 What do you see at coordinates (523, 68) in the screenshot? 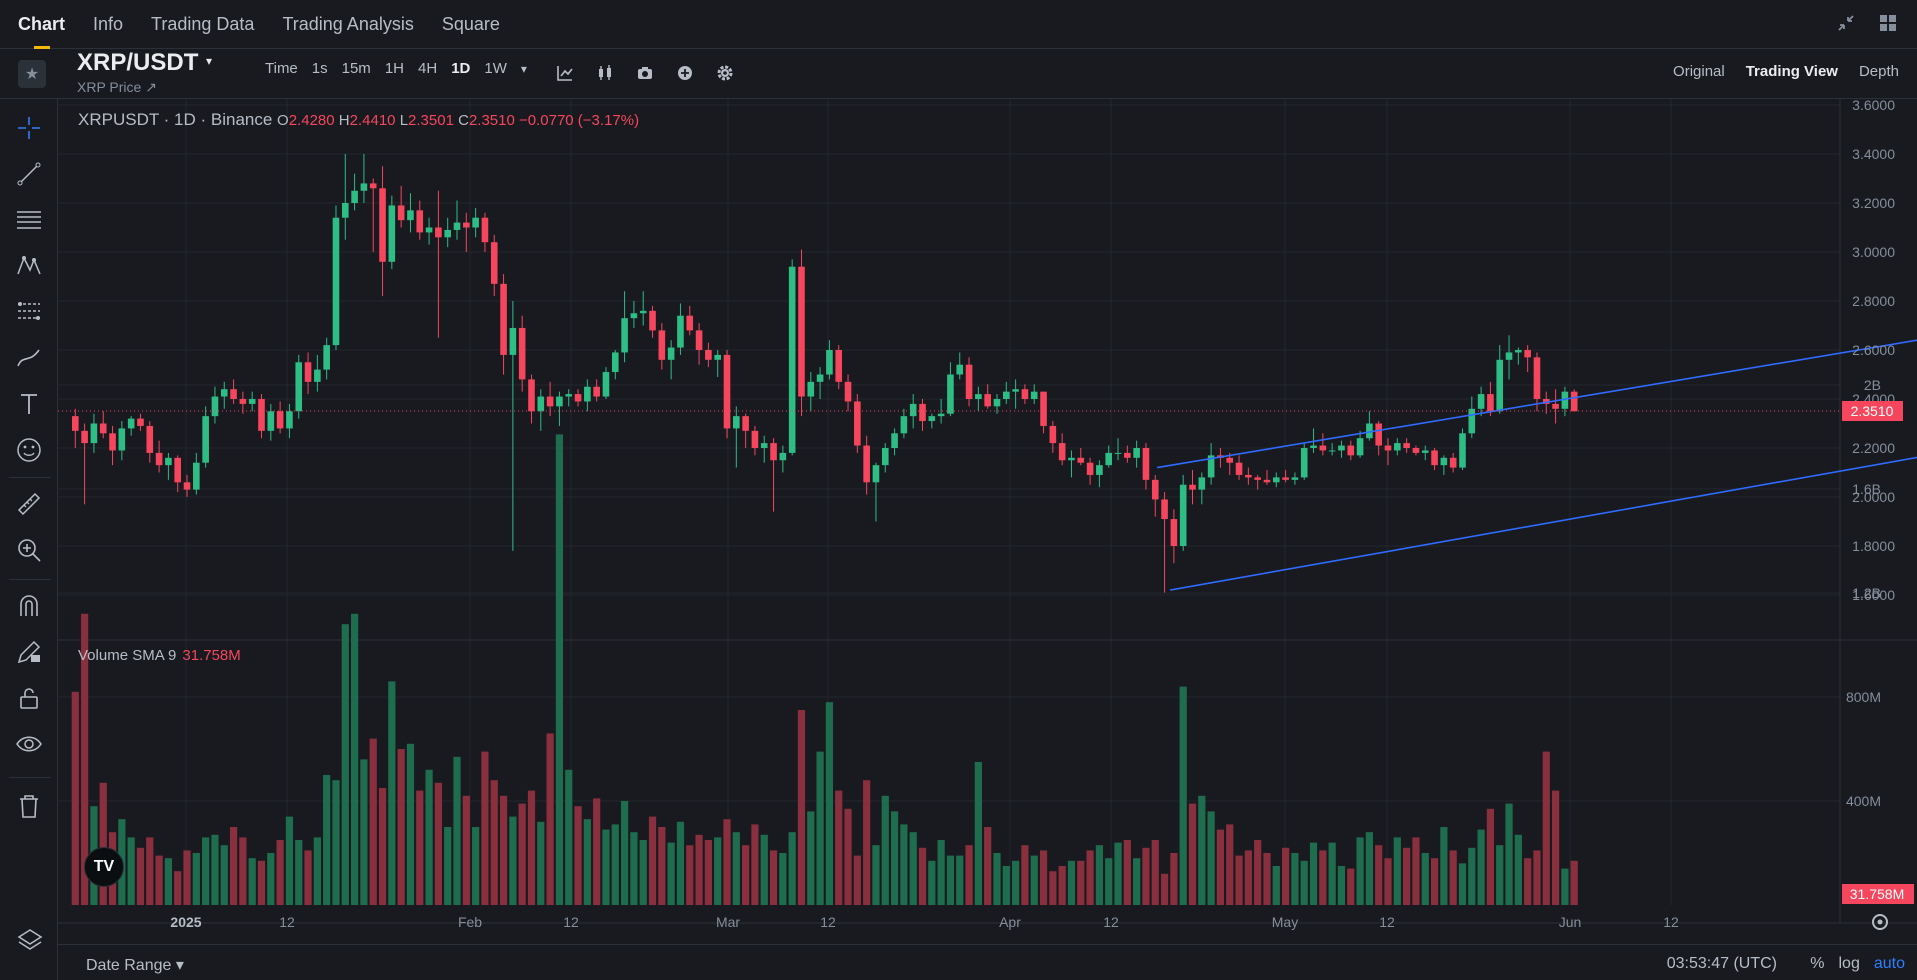
I see `more-intervals-icon: ▾` at bounding box center [523, 68].